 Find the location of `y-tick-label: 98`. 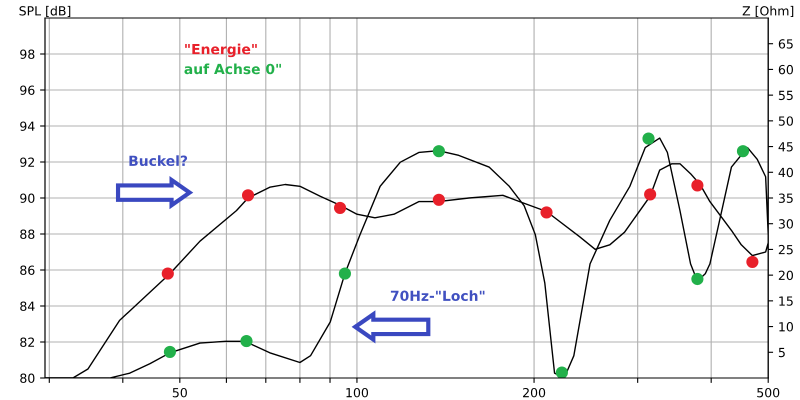

y-tick-label: 98 is located at coordinates (27, 54).